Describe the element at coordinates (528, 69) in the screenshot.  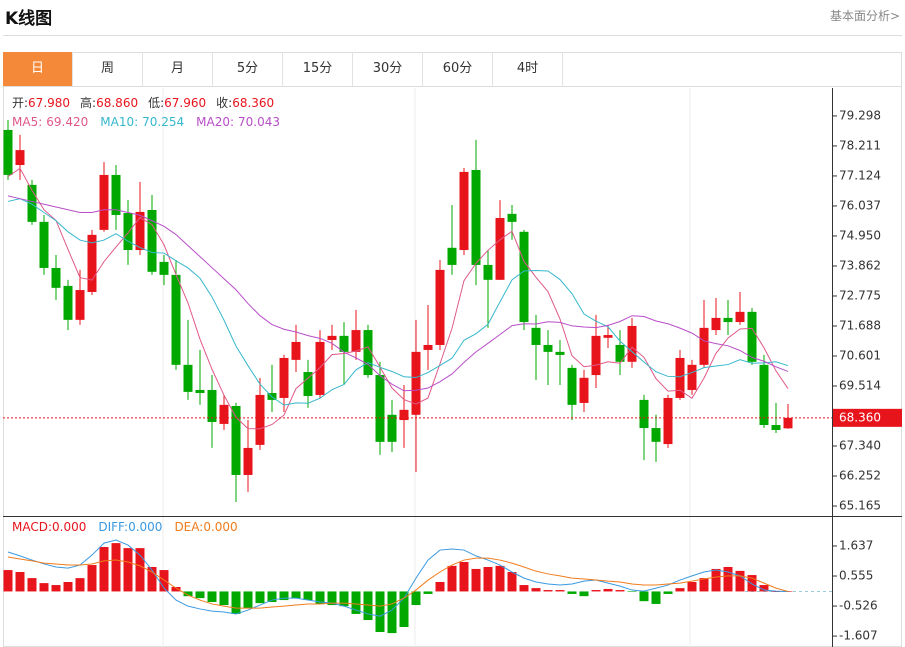
I see `period-tab: 4时` at that location.